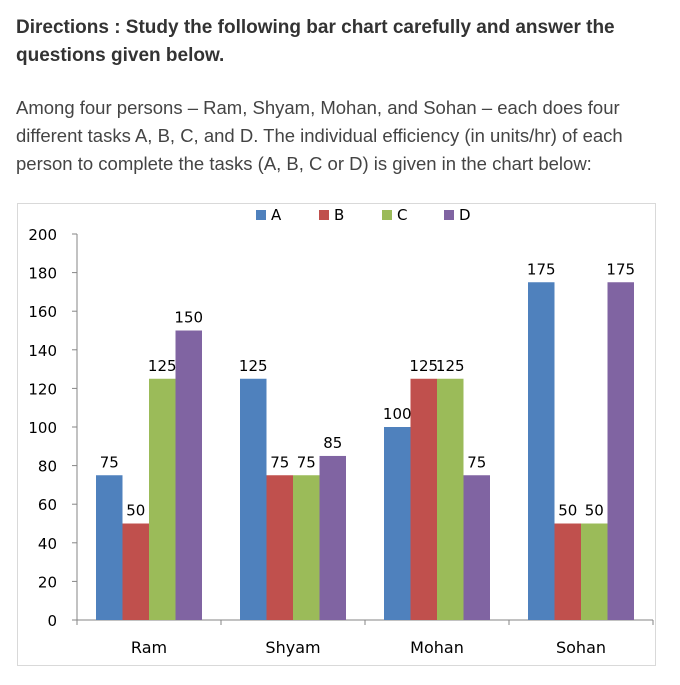 The height and width of the screenshot is (685, 680). Describe the element at coordinates (423, 499) in the screenshot. I see `bar-mohan-b` at that location.